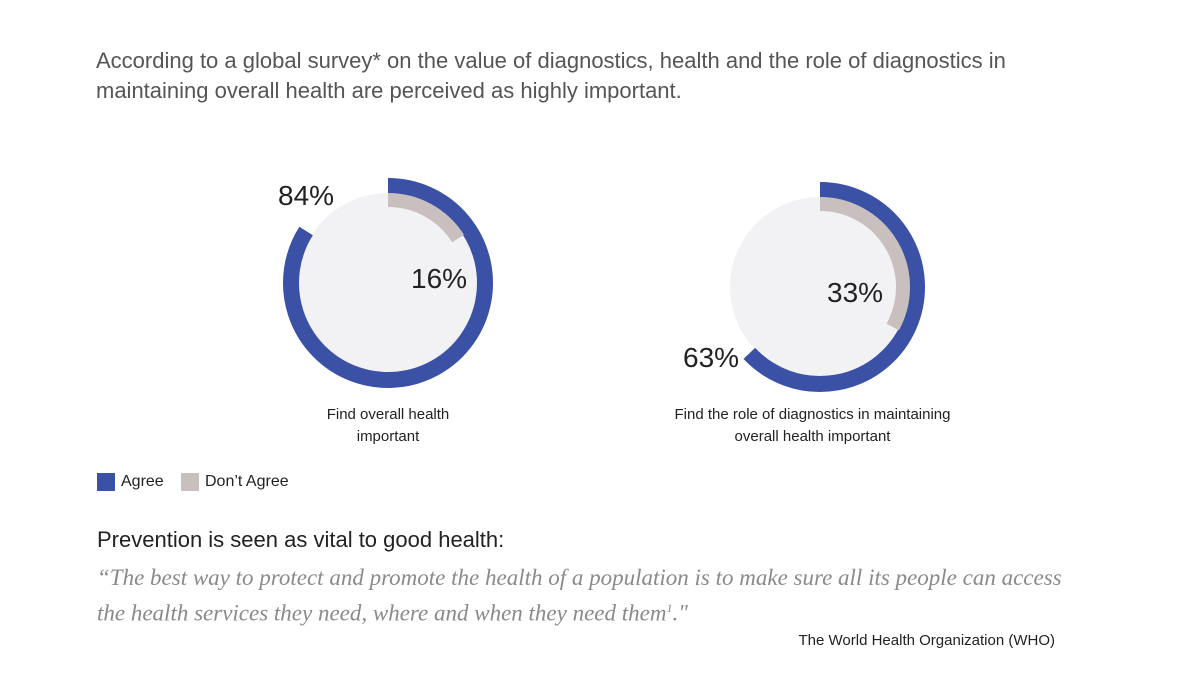 This screenshot has width=1200, height=675. I want to click on chart-caption: Find overall health important, so click(388, 425).